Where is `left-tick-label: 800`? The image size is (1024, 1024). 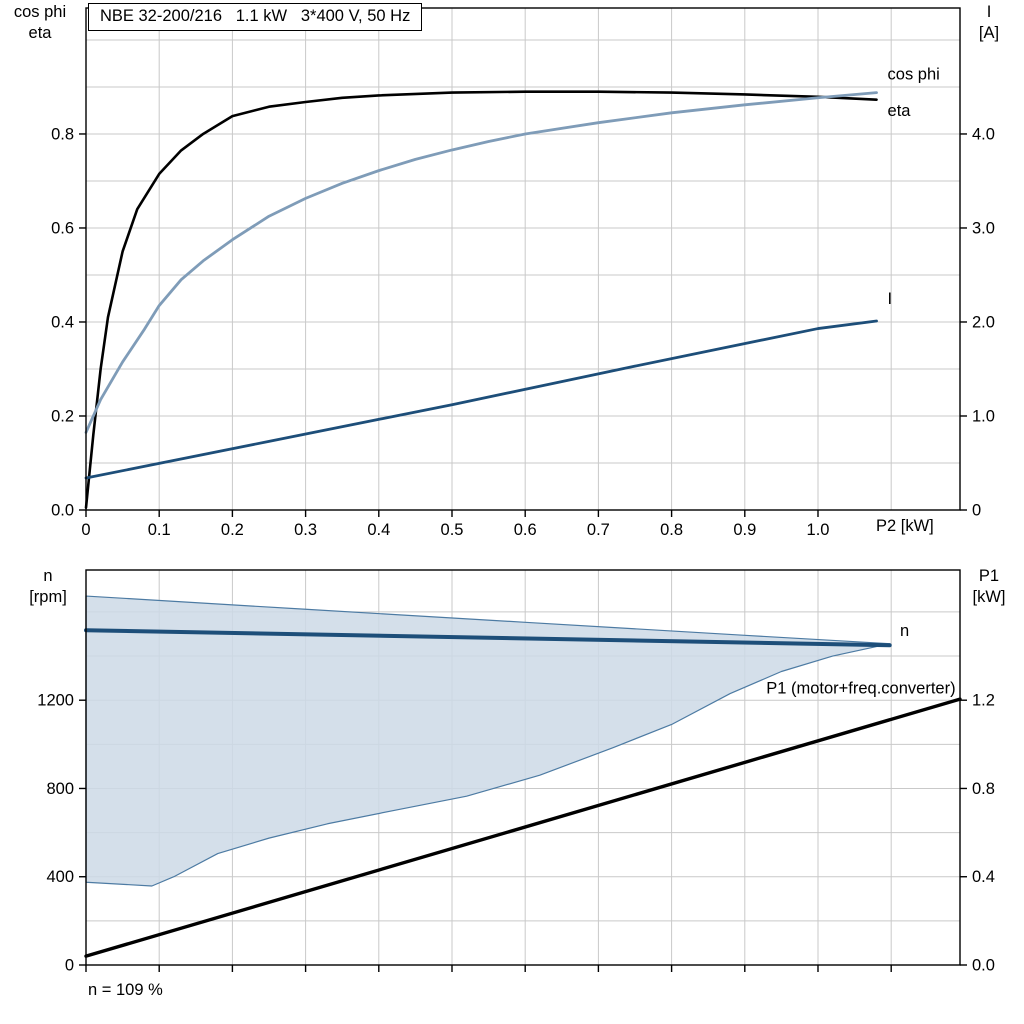
left-tick-label: 800 is located at coordinates (60, 789).